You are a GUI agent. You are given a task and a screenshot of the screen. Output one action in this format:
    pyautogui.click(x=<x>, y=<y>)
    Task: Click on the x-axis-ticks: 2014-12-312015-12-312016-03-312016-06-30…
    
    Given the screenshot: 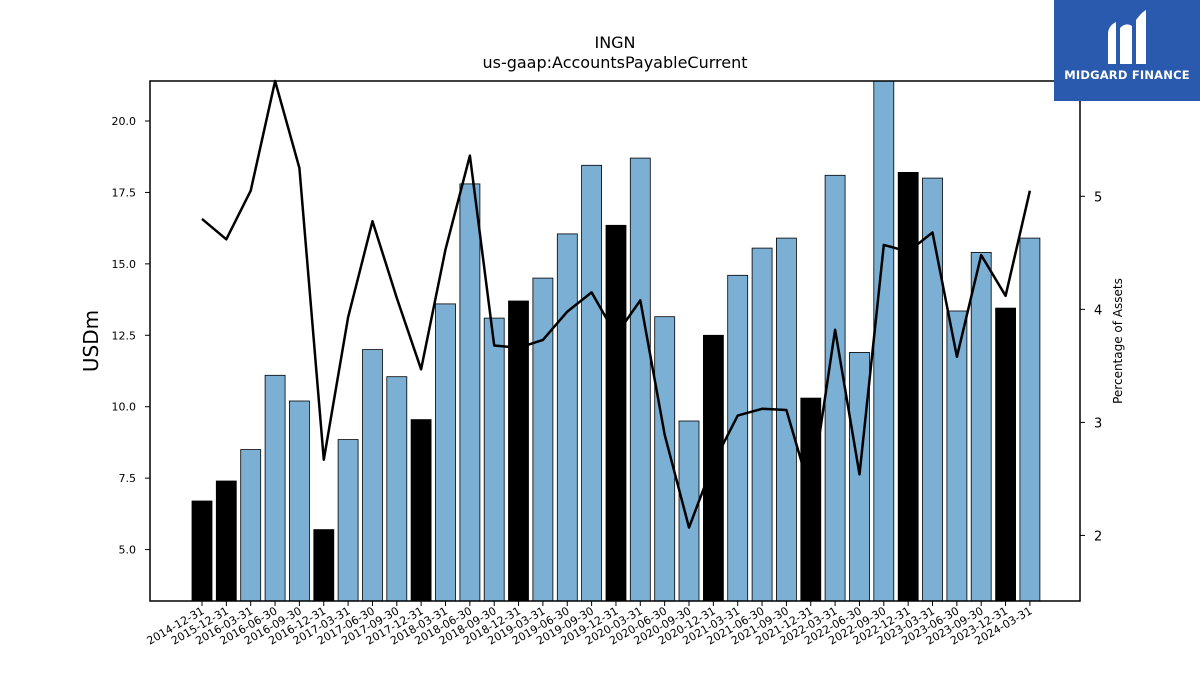 What is the action you would take?
    pyautogui.click(x=589, y=624)
    